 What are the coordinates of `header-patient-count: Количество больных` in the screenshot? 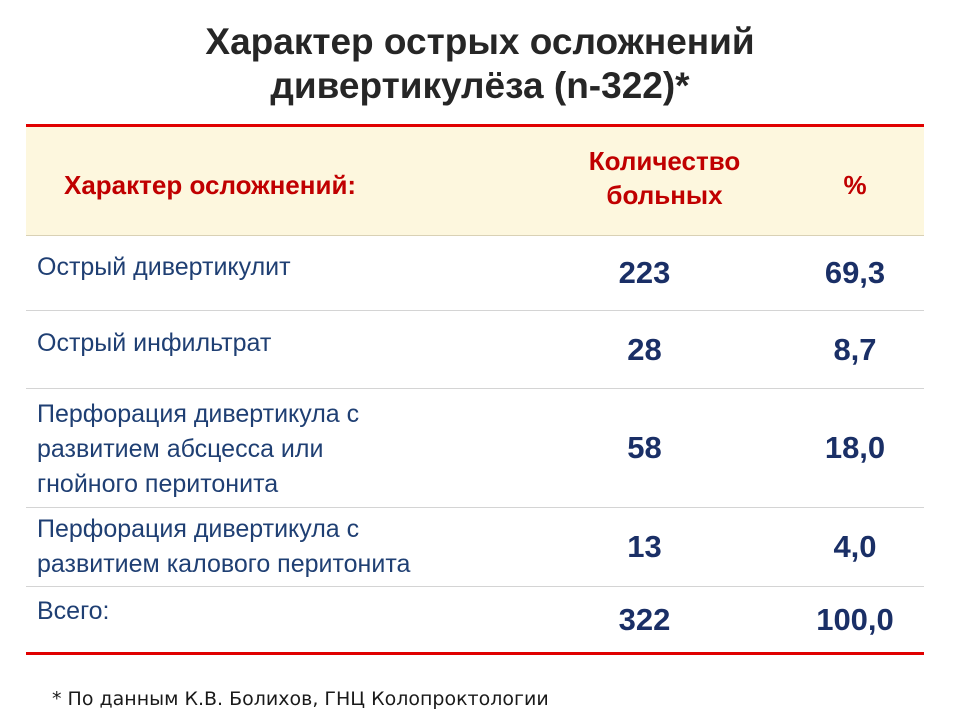 It's located at (664, 180).